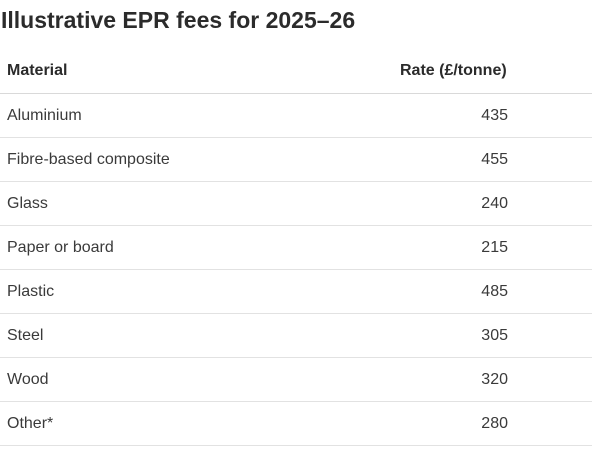 Image resolution: width=600 pixels, height=454 pixels. What do you see at coordinates (198, 115) in the screenshot?
I see `material-cell: Aluminium` at bounding box center [198, 115].